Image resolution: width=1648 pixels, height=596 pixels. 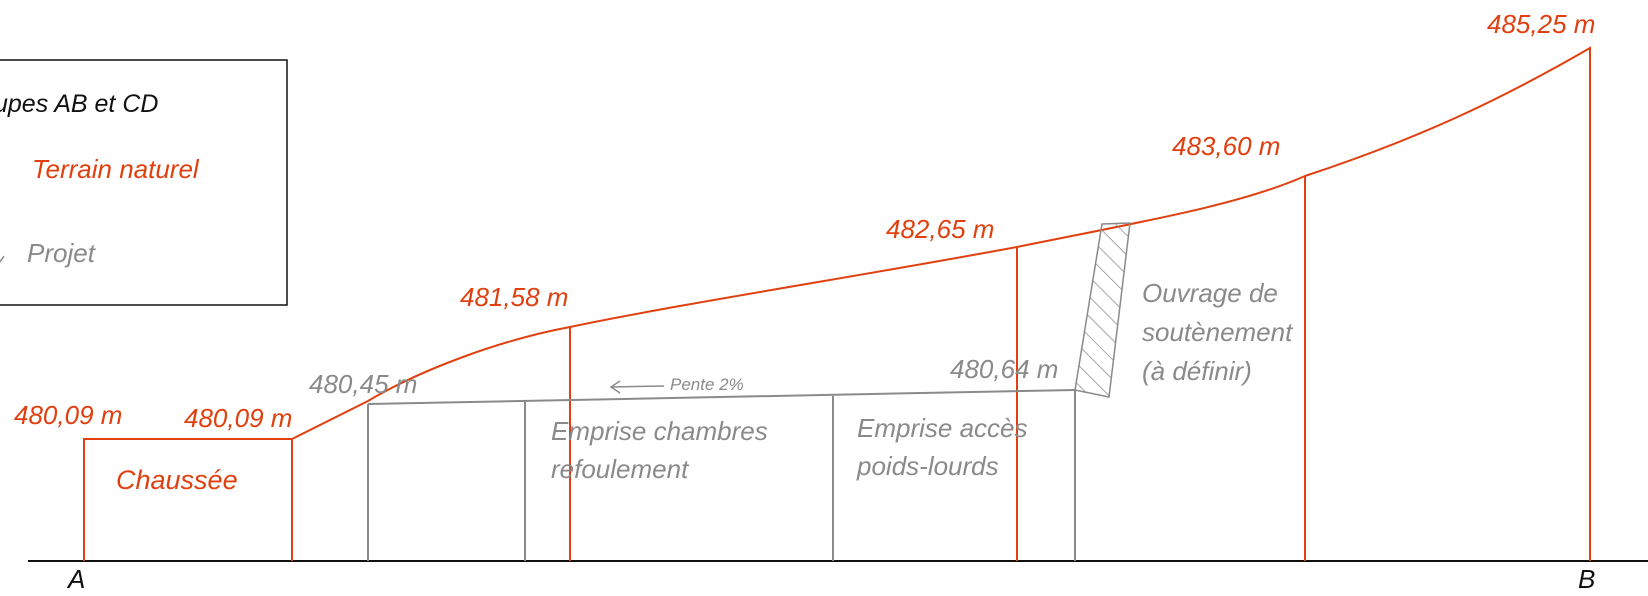 I want to click on level-label-1: 480,09 m, so click(x=68, y=415).